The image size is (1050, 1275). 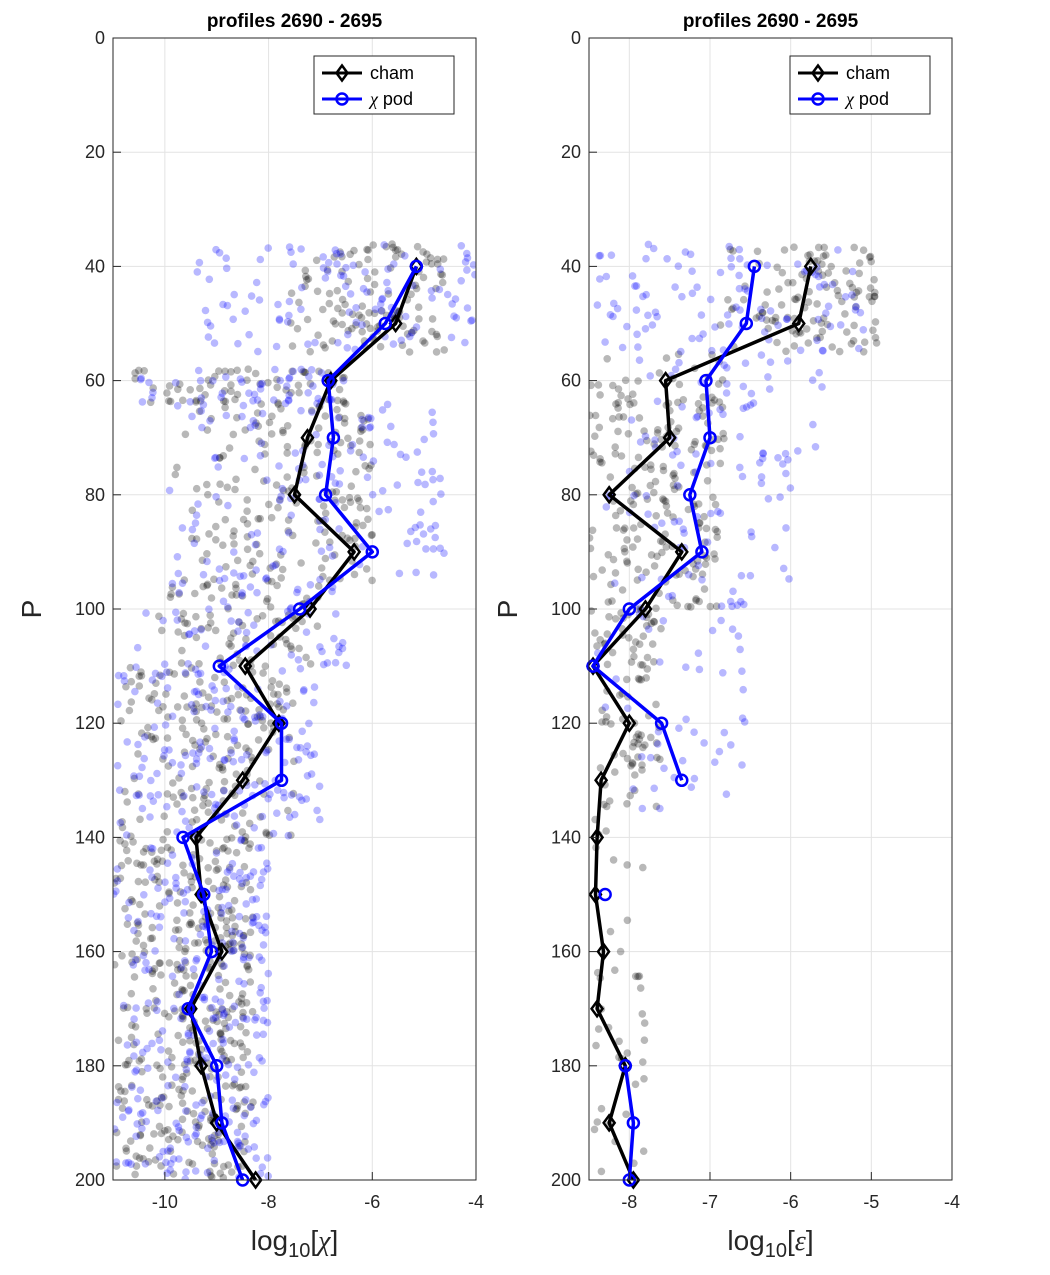 I want to click on chi-xlabel-open: [, so click(x=314, y=1240).